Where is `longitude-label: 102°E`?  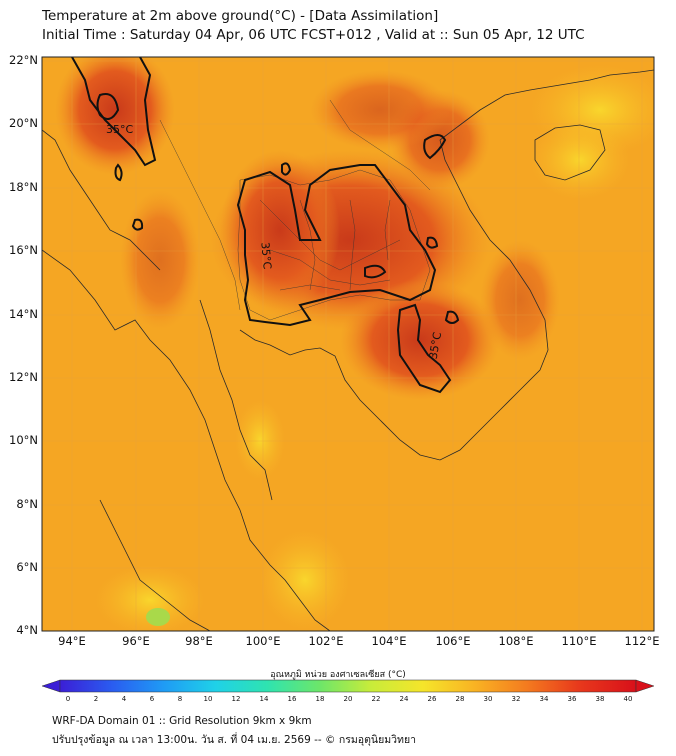 longitude-label: 102°E is located at coordinates (326, 641).